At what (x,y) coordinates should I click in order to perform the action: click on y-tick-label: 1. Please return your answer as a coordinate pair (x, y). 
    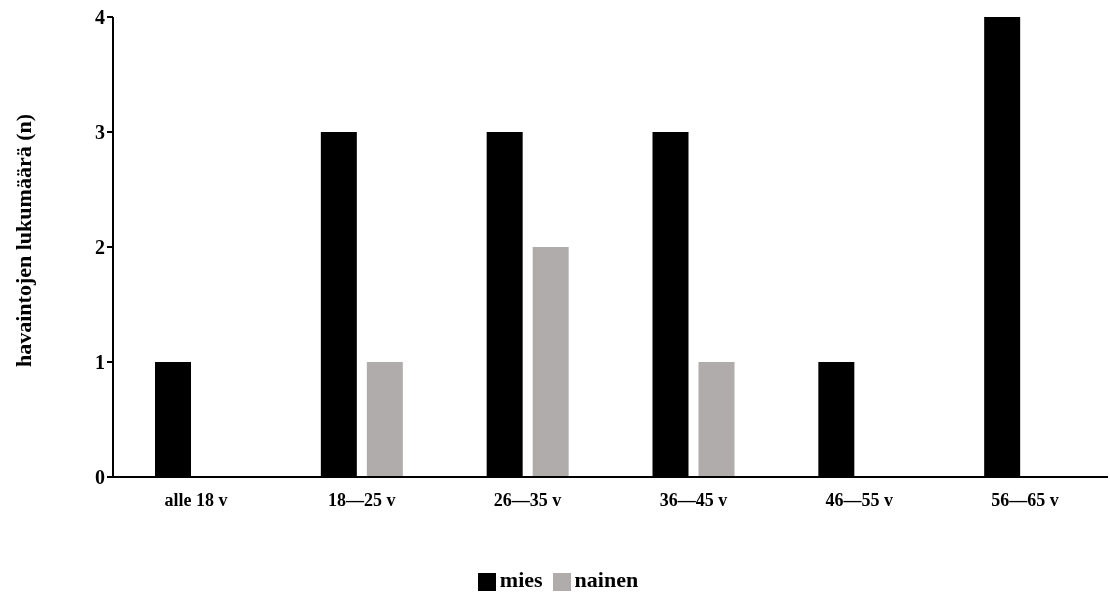
    Looking at the image, I should click on (100, 362).